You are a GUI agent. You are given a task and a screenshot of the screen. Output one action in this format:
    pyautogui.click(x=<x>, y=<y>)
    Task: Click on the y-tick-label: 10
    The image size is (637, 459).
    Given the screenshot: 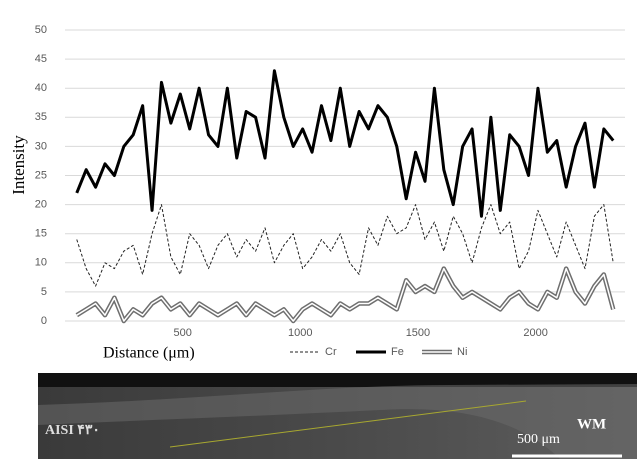 What is the action you would take?
    pyautogui.click(x=41, y=263)
    